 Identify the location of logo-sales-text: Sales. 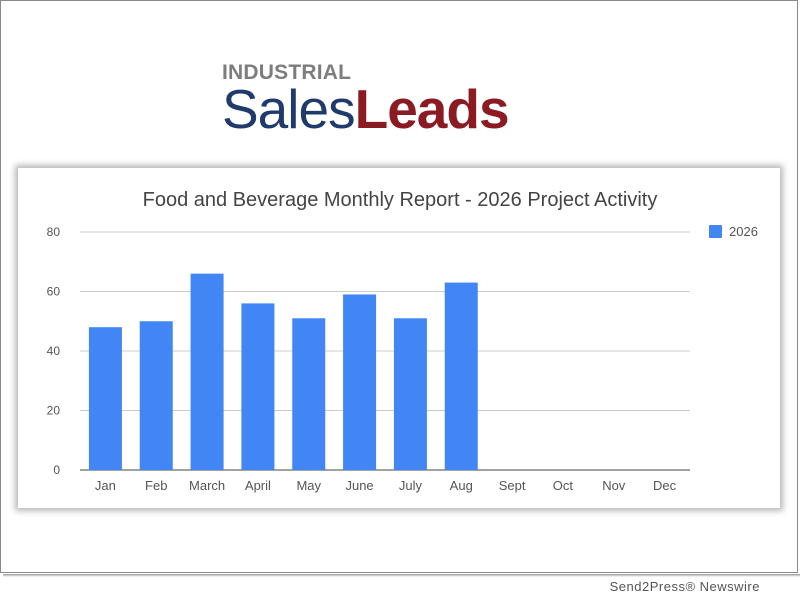
(289, 109).